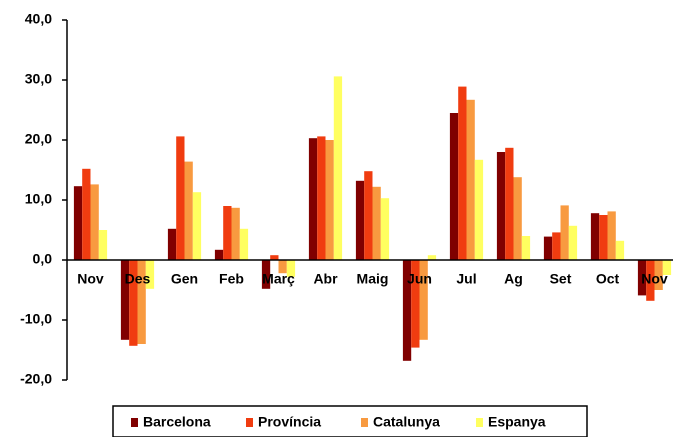 The image size is (673, 437). What do you see at coordinates (138, 279) in the screenshot?
I see `x-tick-label: Des` at bounding box center [138, 279].